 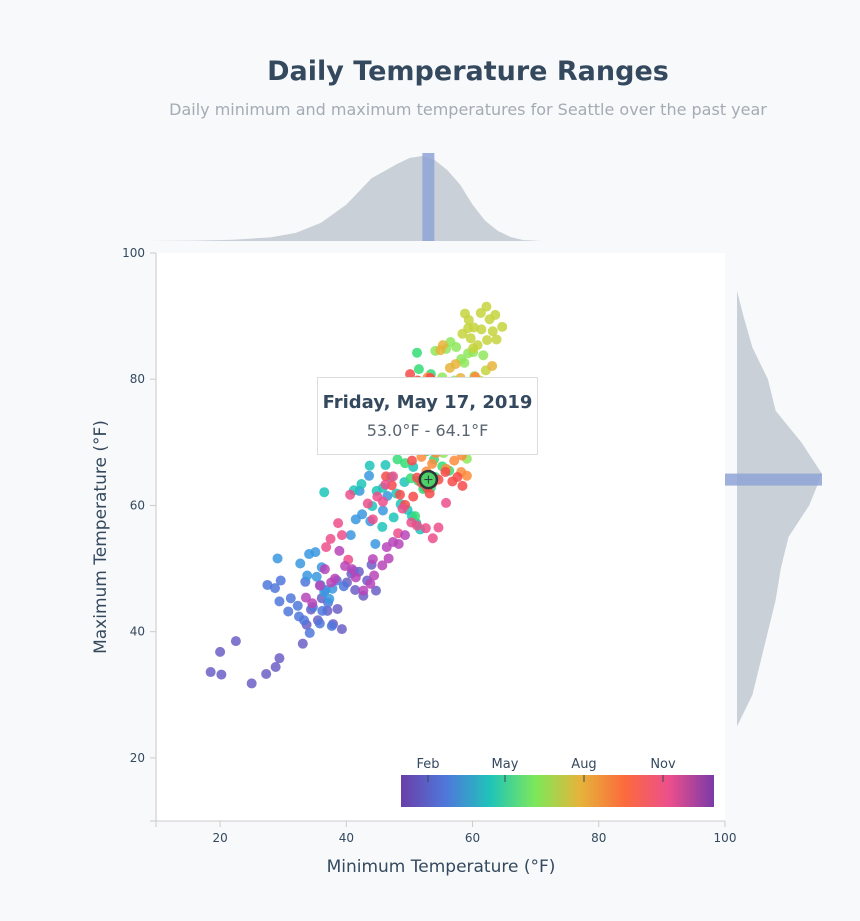 I want to click on y-tick-label: 60, so click(x=137, y=505).